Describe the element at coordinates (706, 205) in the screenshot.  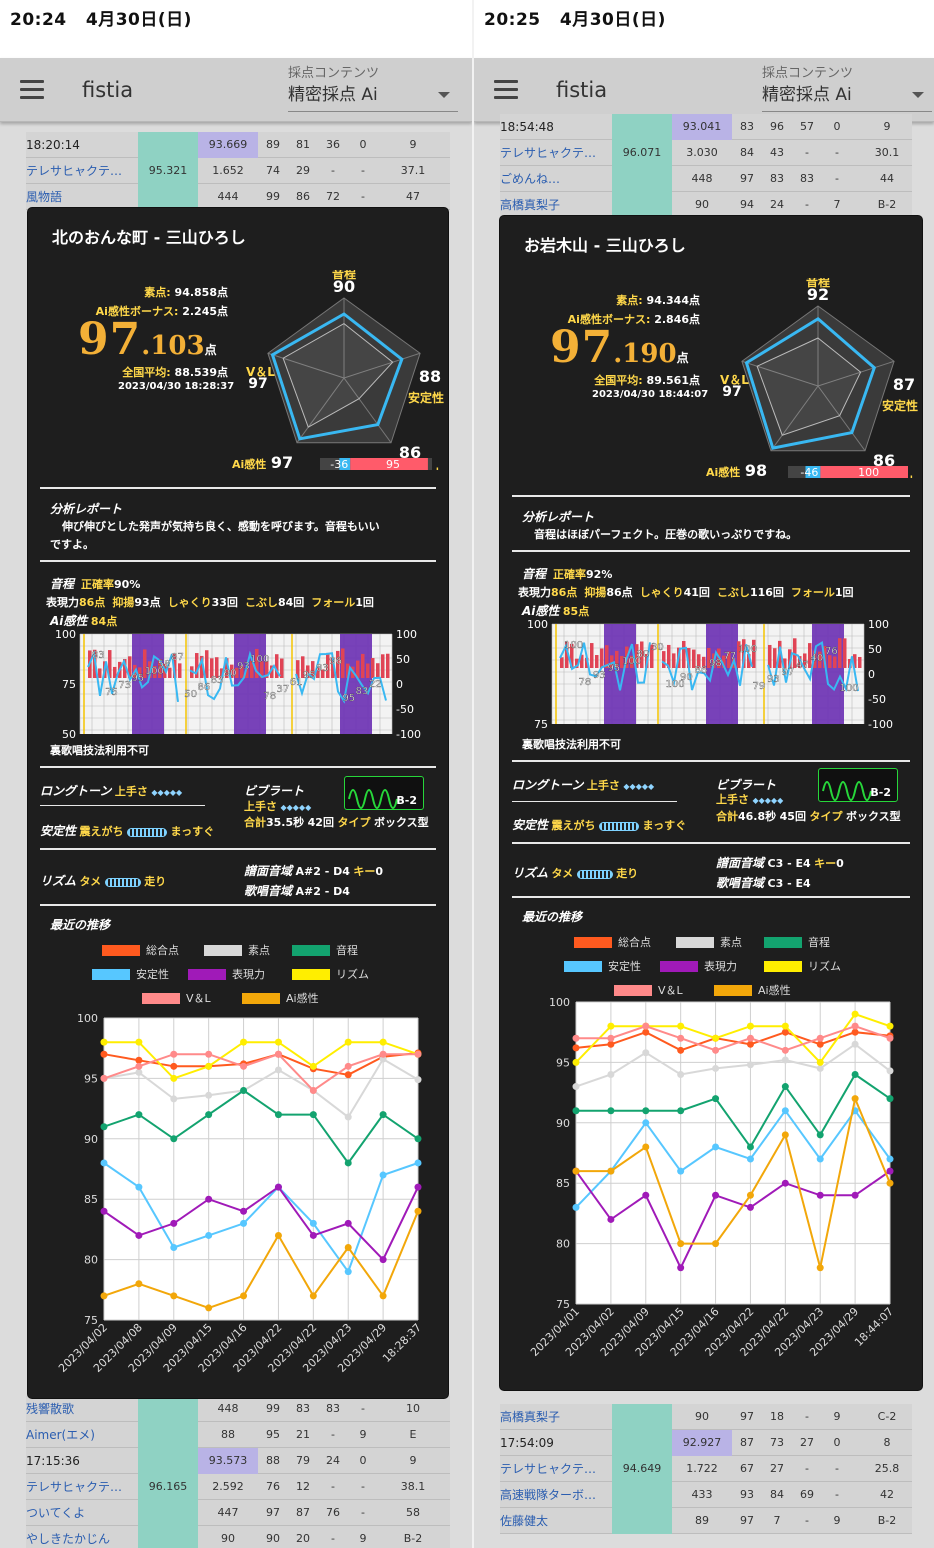
I see `table-row: 高橋真梨子 90 94 24 - 7 B-2` at that location.